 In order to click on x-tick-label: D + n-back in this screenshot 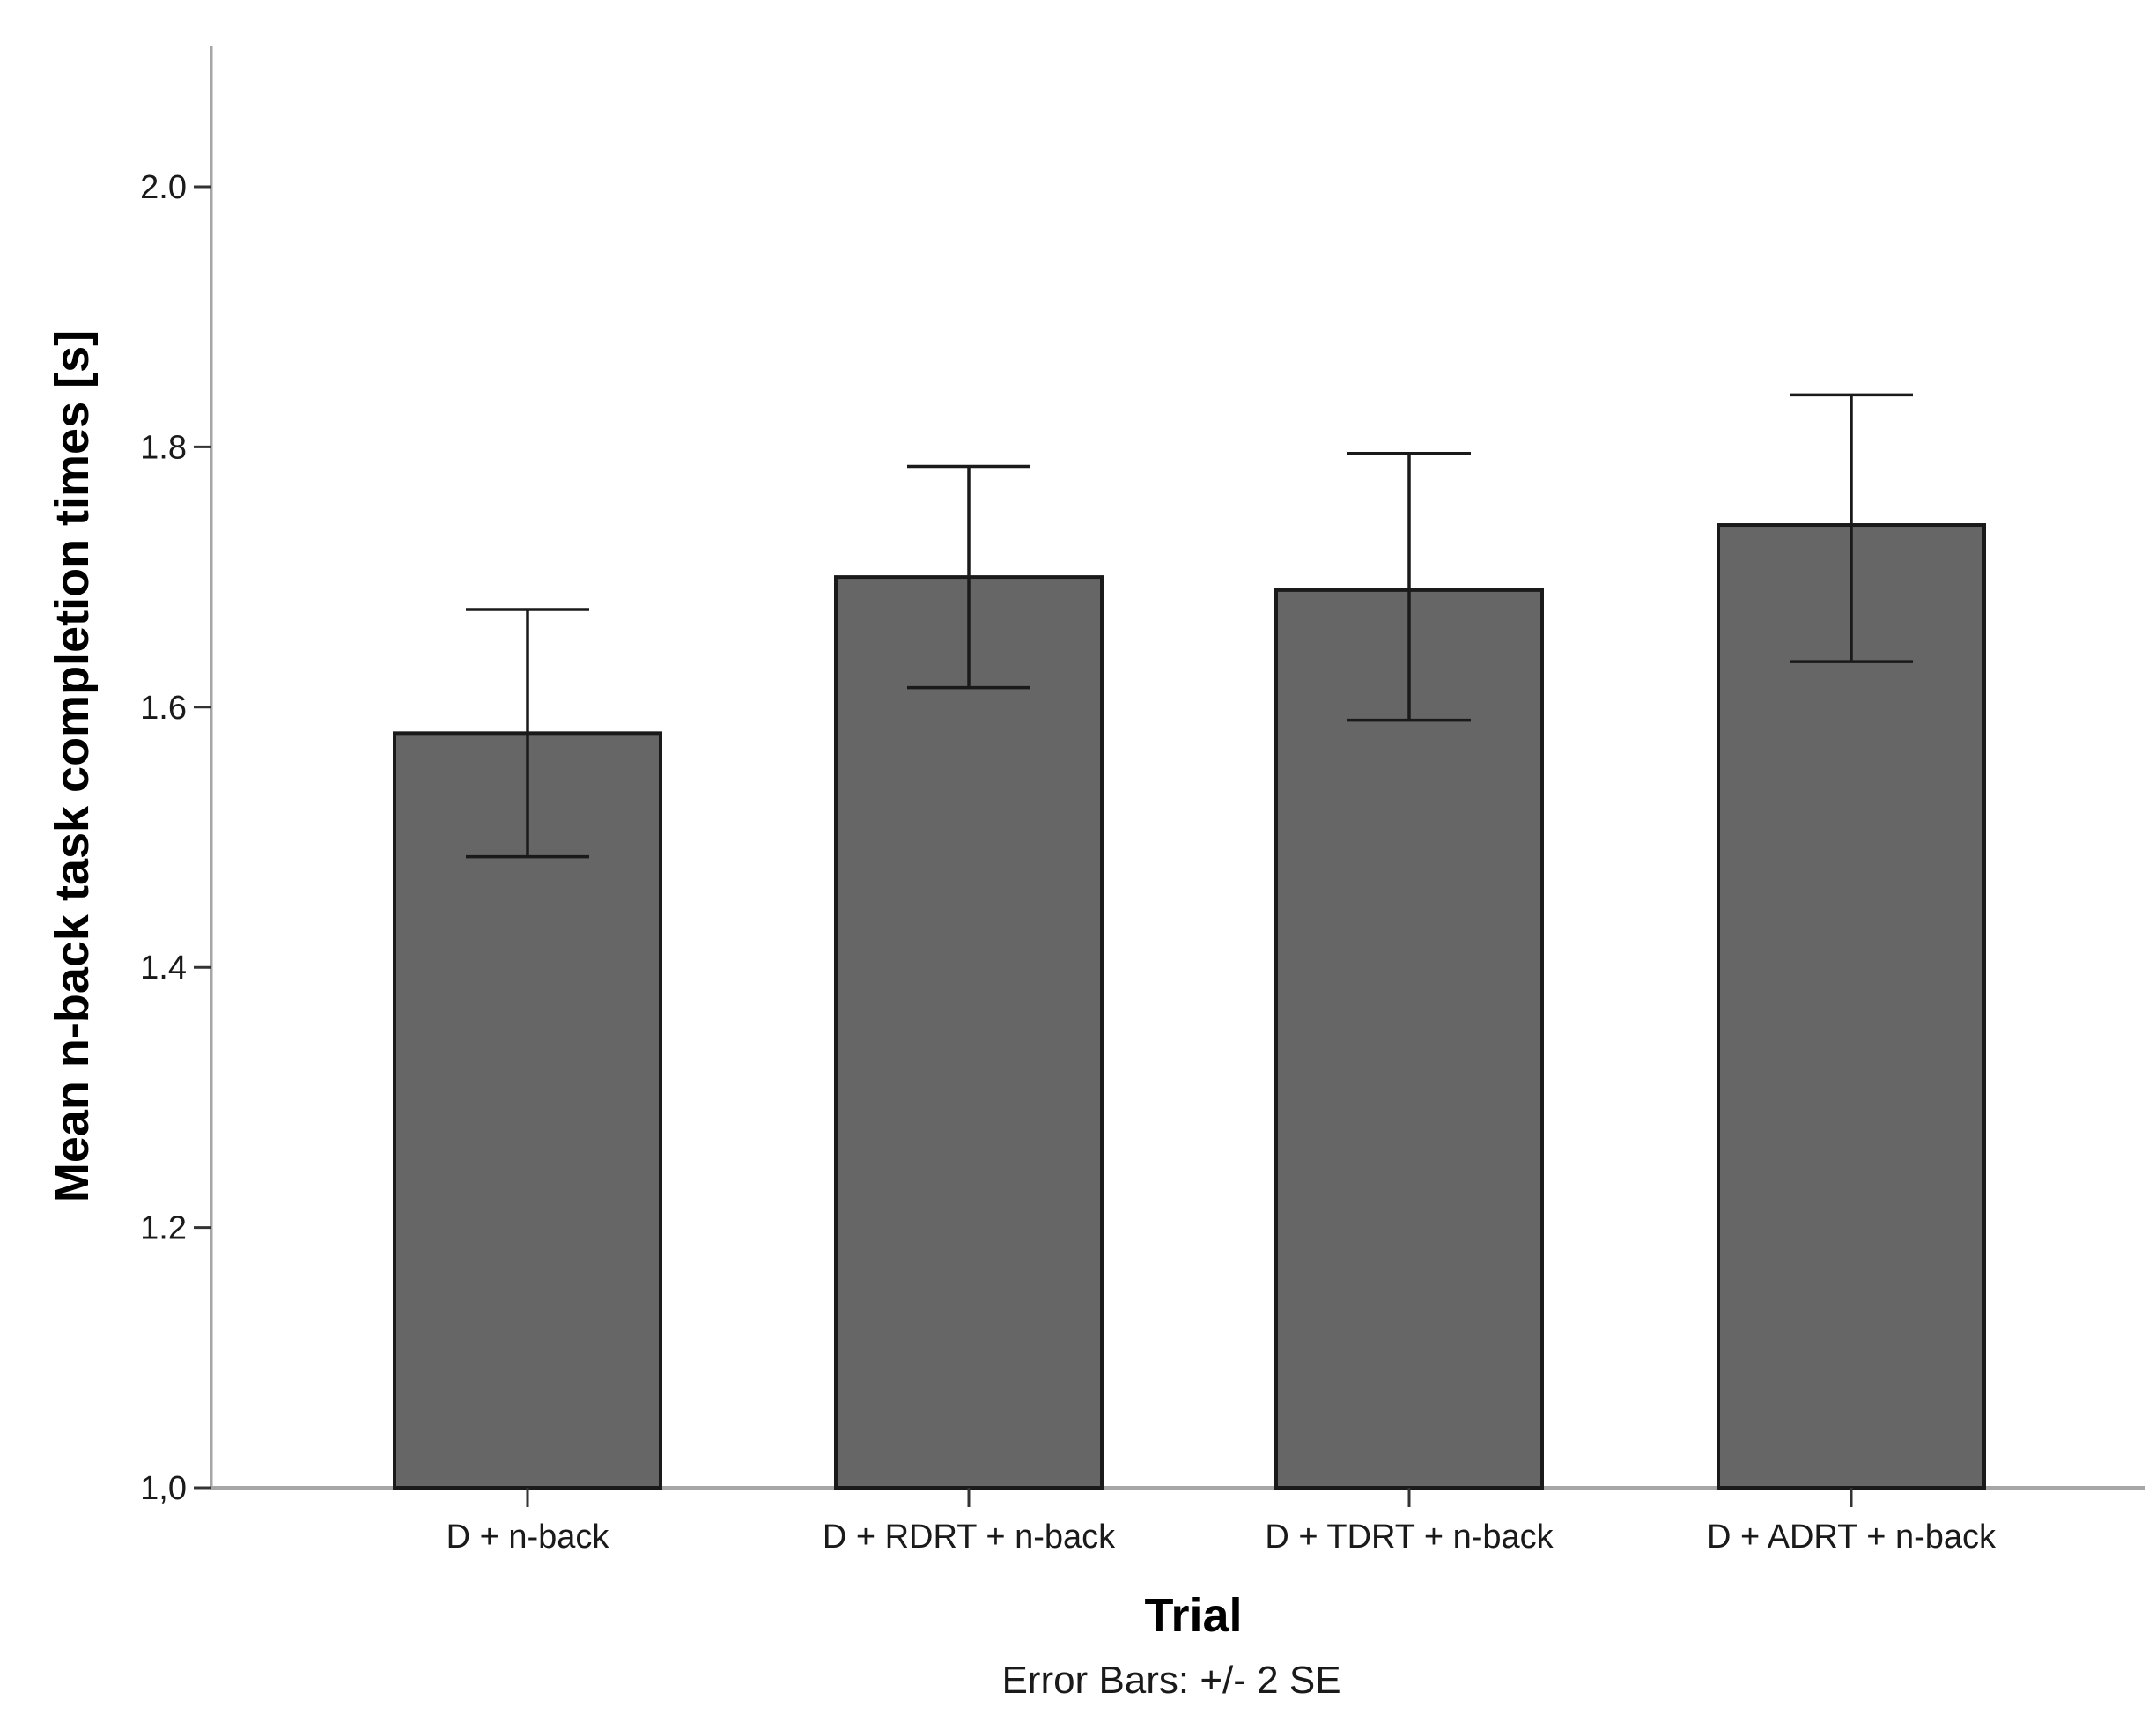, I will do `click(528, 1537)`.